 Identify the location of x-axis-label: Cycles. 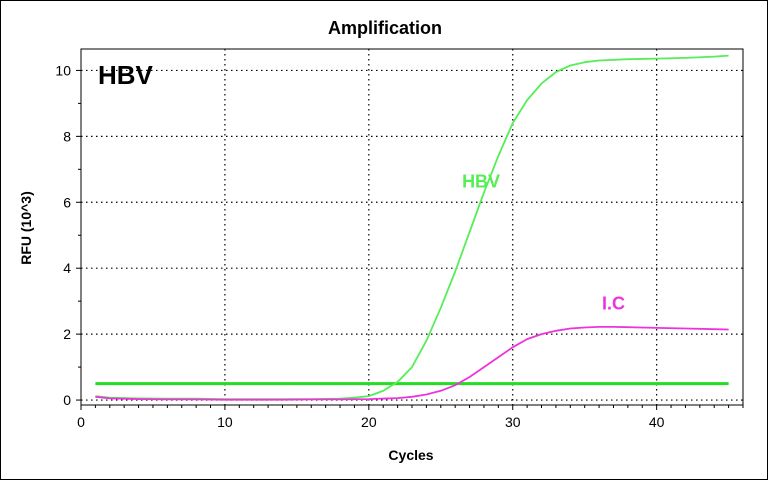
(410, 455).